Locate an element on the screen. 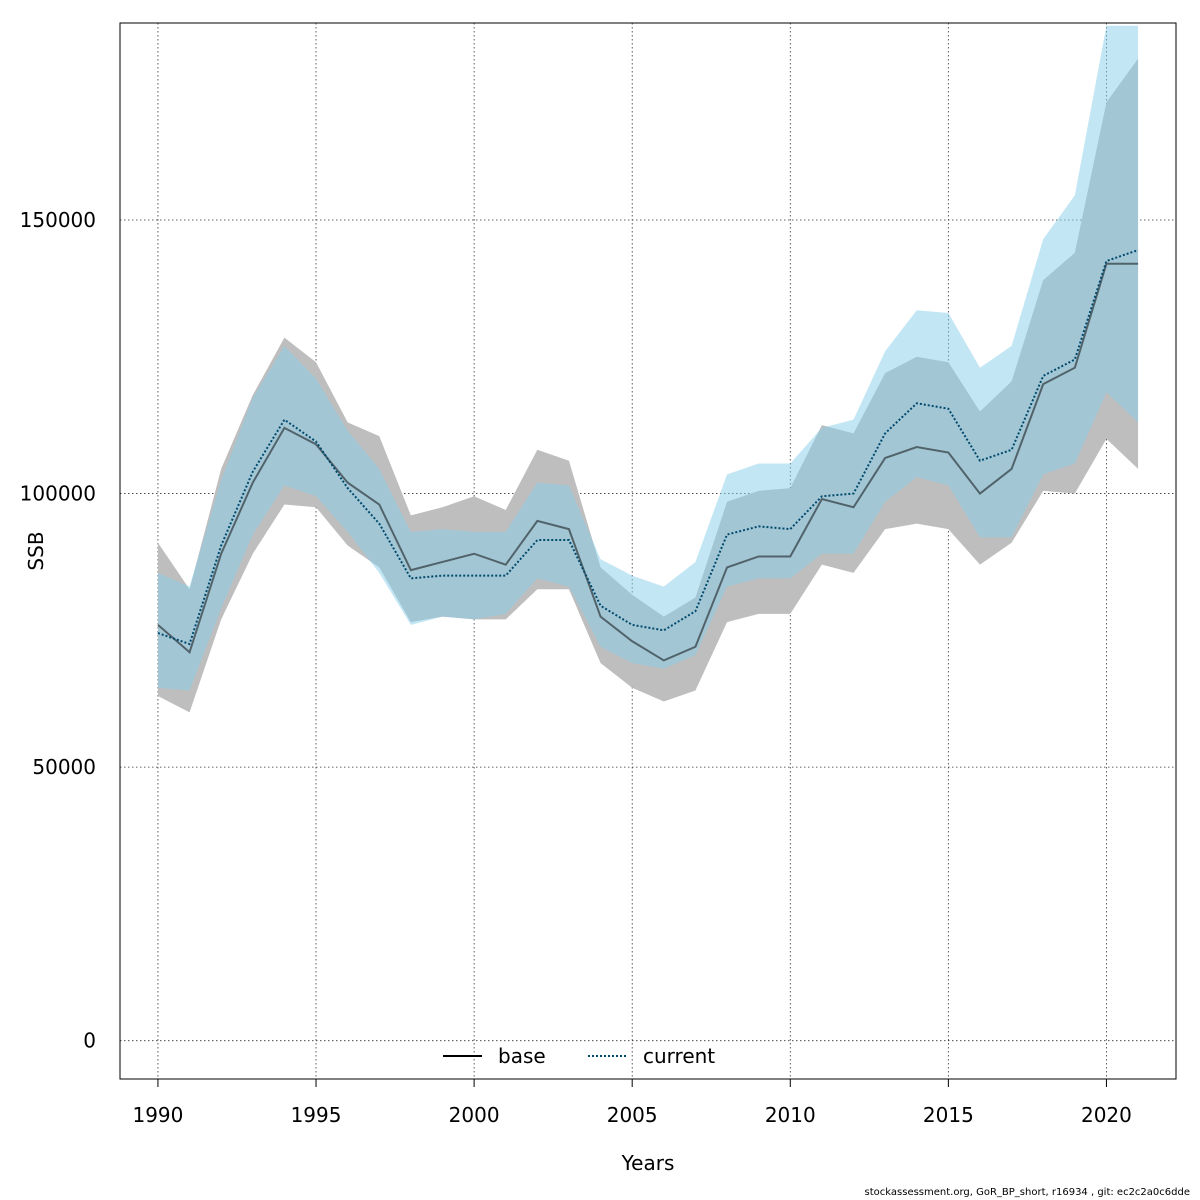 This screenshot has height=1200, width=1200. x-axis-title: Years is located at coordinates (648, 1163).